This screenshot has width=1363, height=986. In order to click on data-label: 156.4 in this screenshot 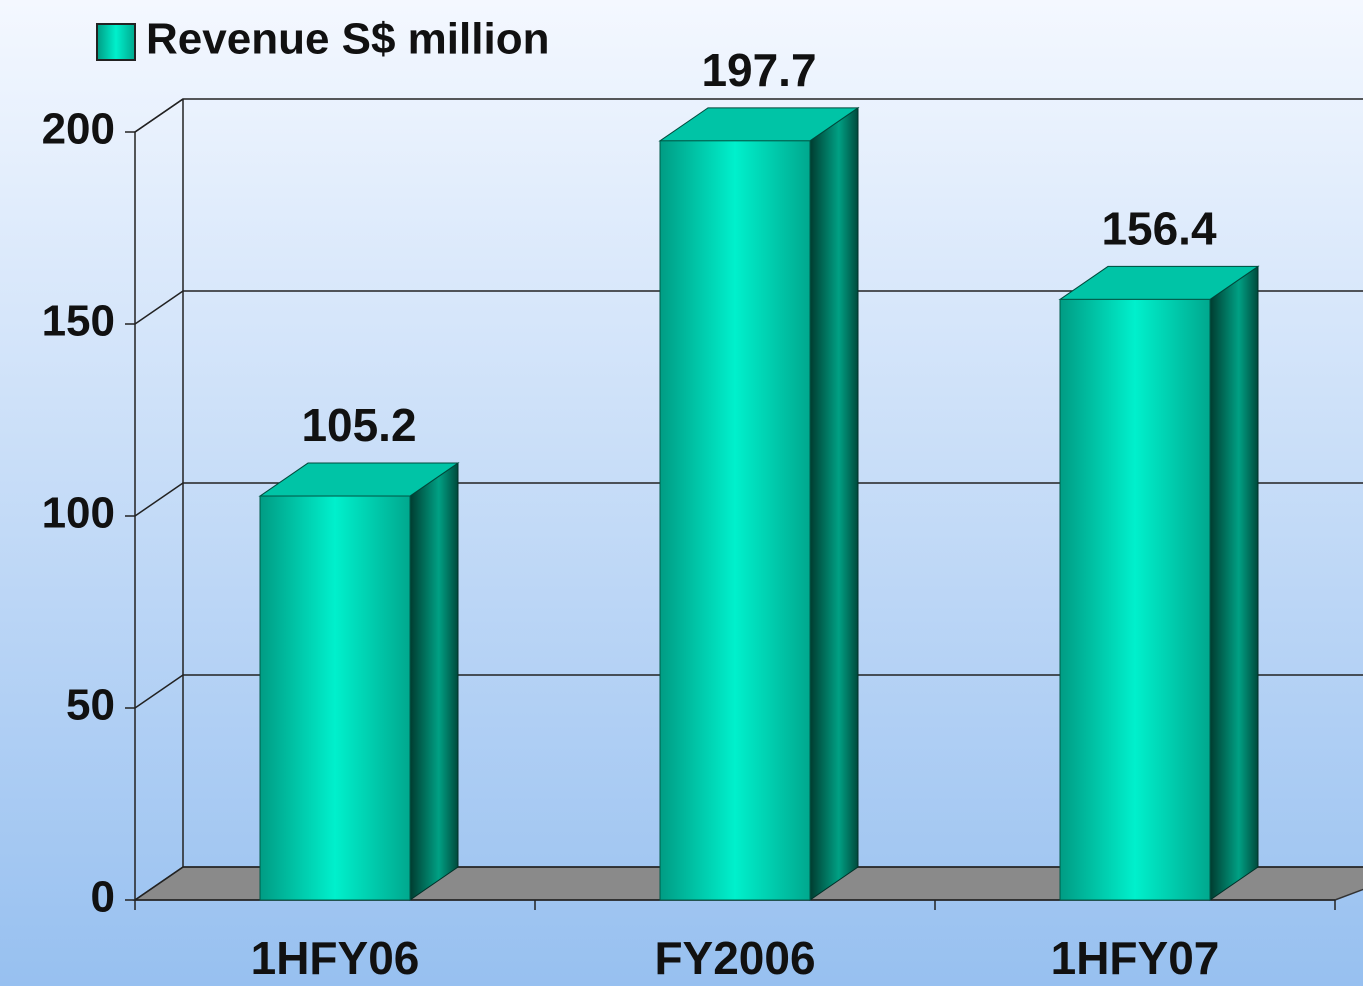, I will do `click(1159, 229)`.